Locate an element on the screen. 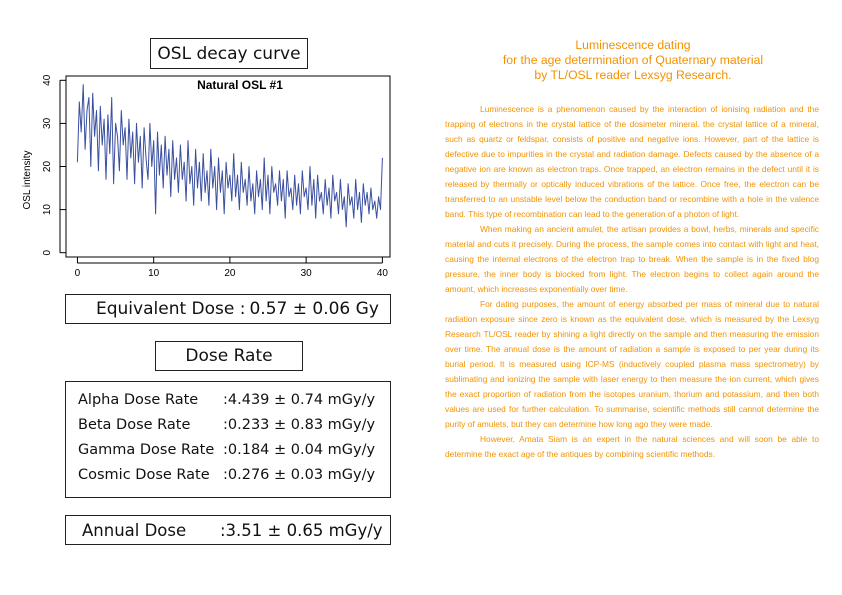 This screenshot has width=842, height=595. dose-rate-row-cosmic: Cosmic Dose Rate :0.276 ± 0.03 mGy/y is located at coordinates (234, 474).